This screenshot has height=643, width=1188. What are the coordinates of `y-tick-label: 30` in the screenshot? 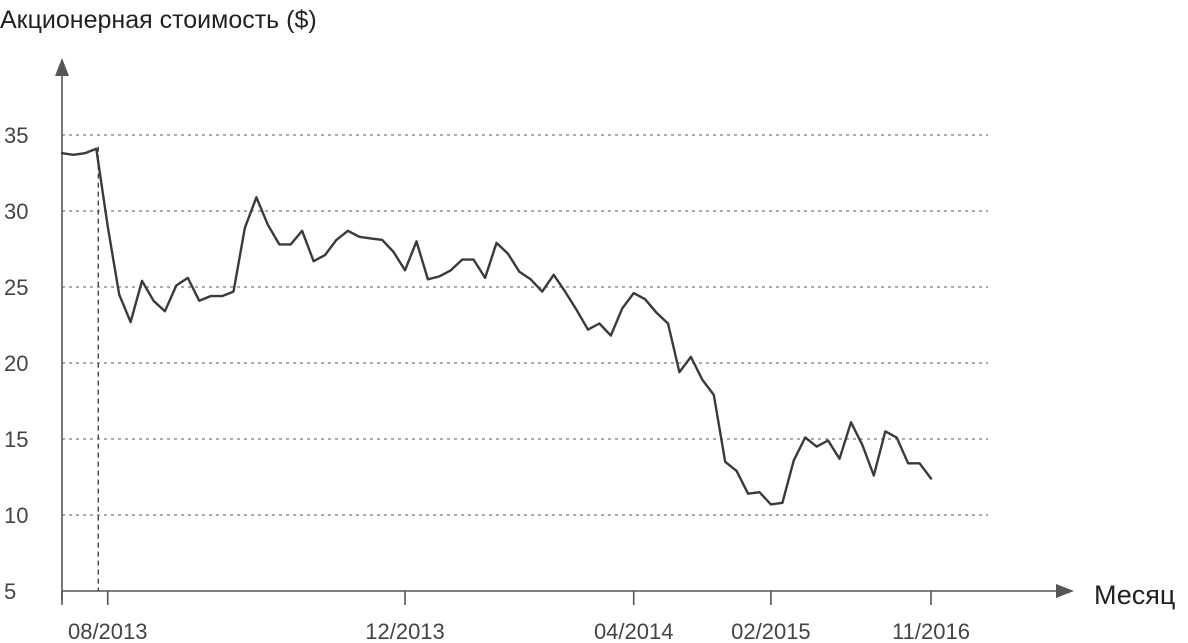 It's located at (16, 211).